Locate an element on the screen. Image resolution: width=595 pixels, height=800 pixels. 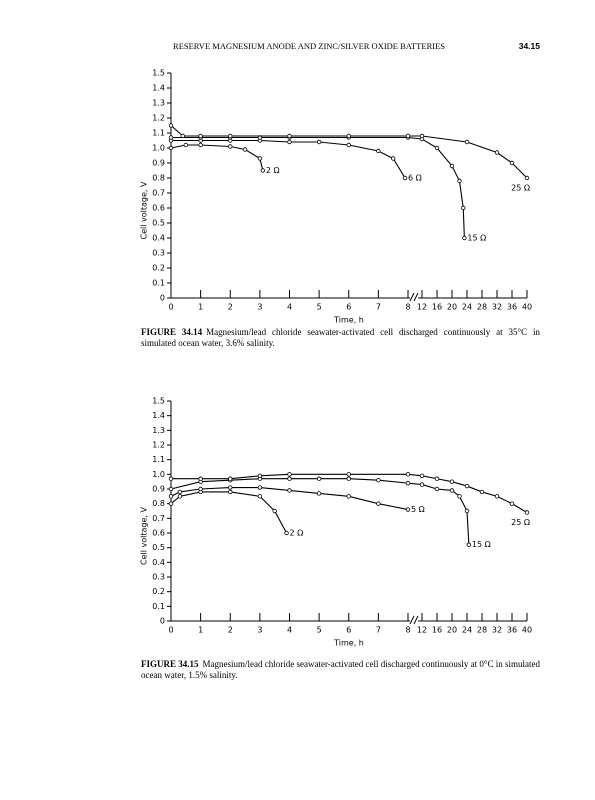
axis-break is located at coordinates (414, 297).